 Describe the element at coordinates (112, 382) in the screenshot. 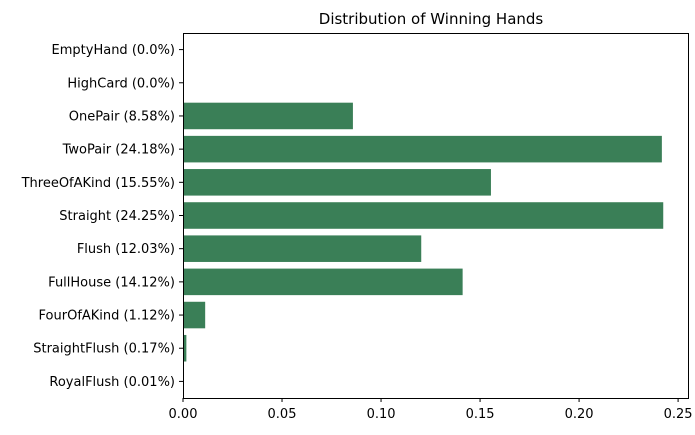

I see `y-tick-label: RoyalFlush (0.01%)` at that location.